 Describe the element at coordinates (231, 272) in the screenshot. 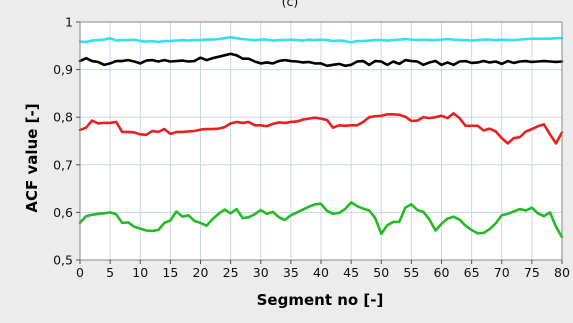

I see `x-tick-label: 25` at that location.